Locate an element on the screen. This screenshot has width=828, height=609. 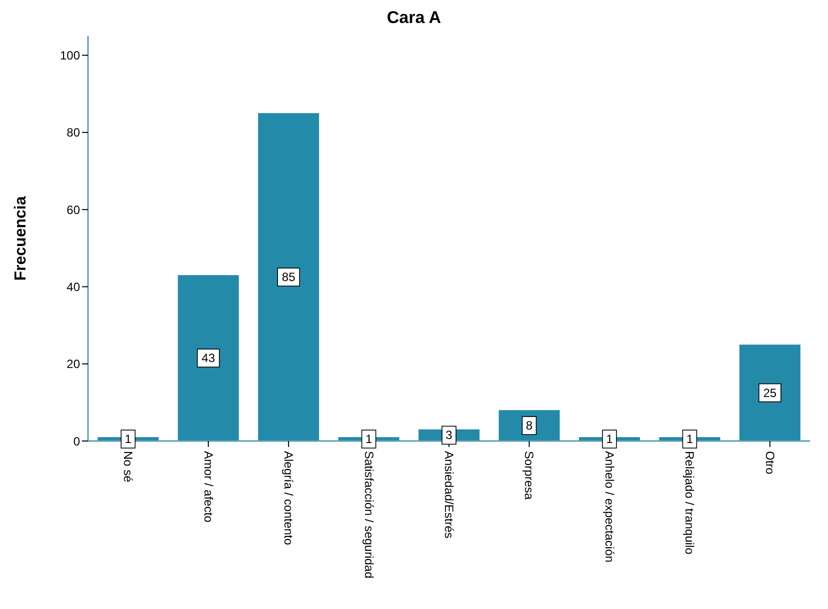
x-tick-label: No sé is located at coordinates (128, 467).